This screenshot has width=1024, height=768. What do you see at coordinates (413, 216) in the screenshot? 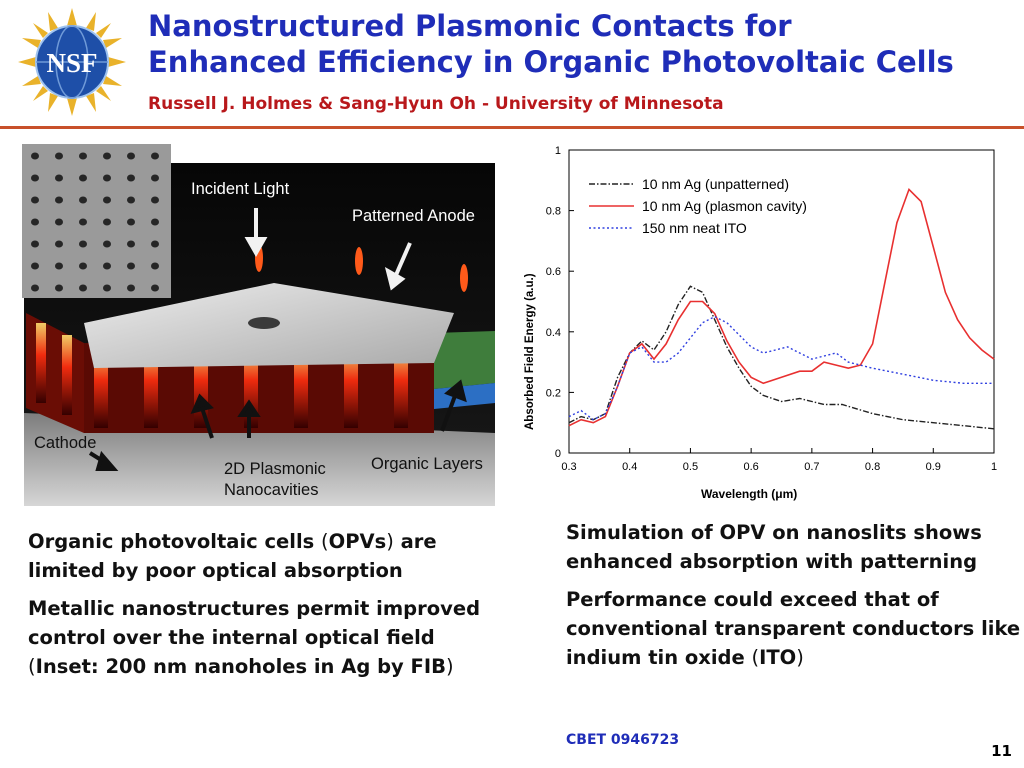
I see `label-patterned-anode: Patterned Anode` at bounding box center [413, 216].